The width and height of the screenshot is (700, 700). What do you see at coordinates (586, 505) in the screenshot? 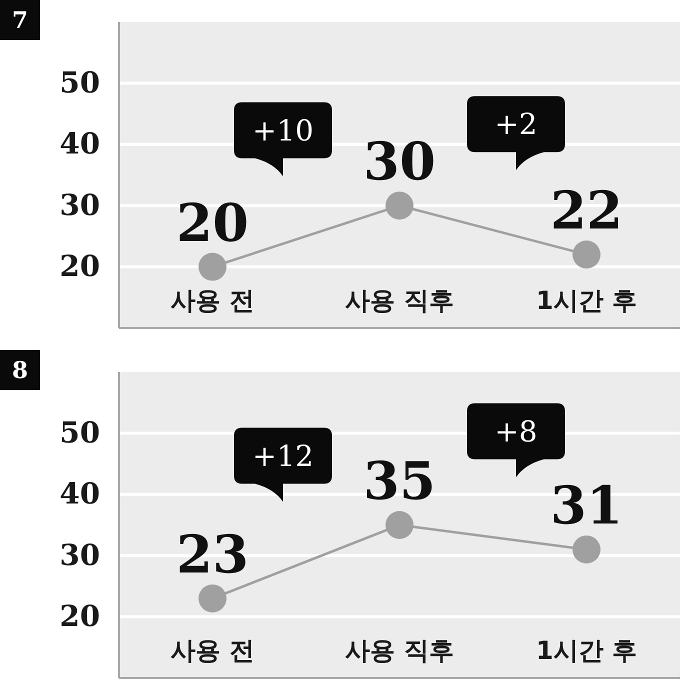
I see `data-label: 31` at bounding box center [586, 505].